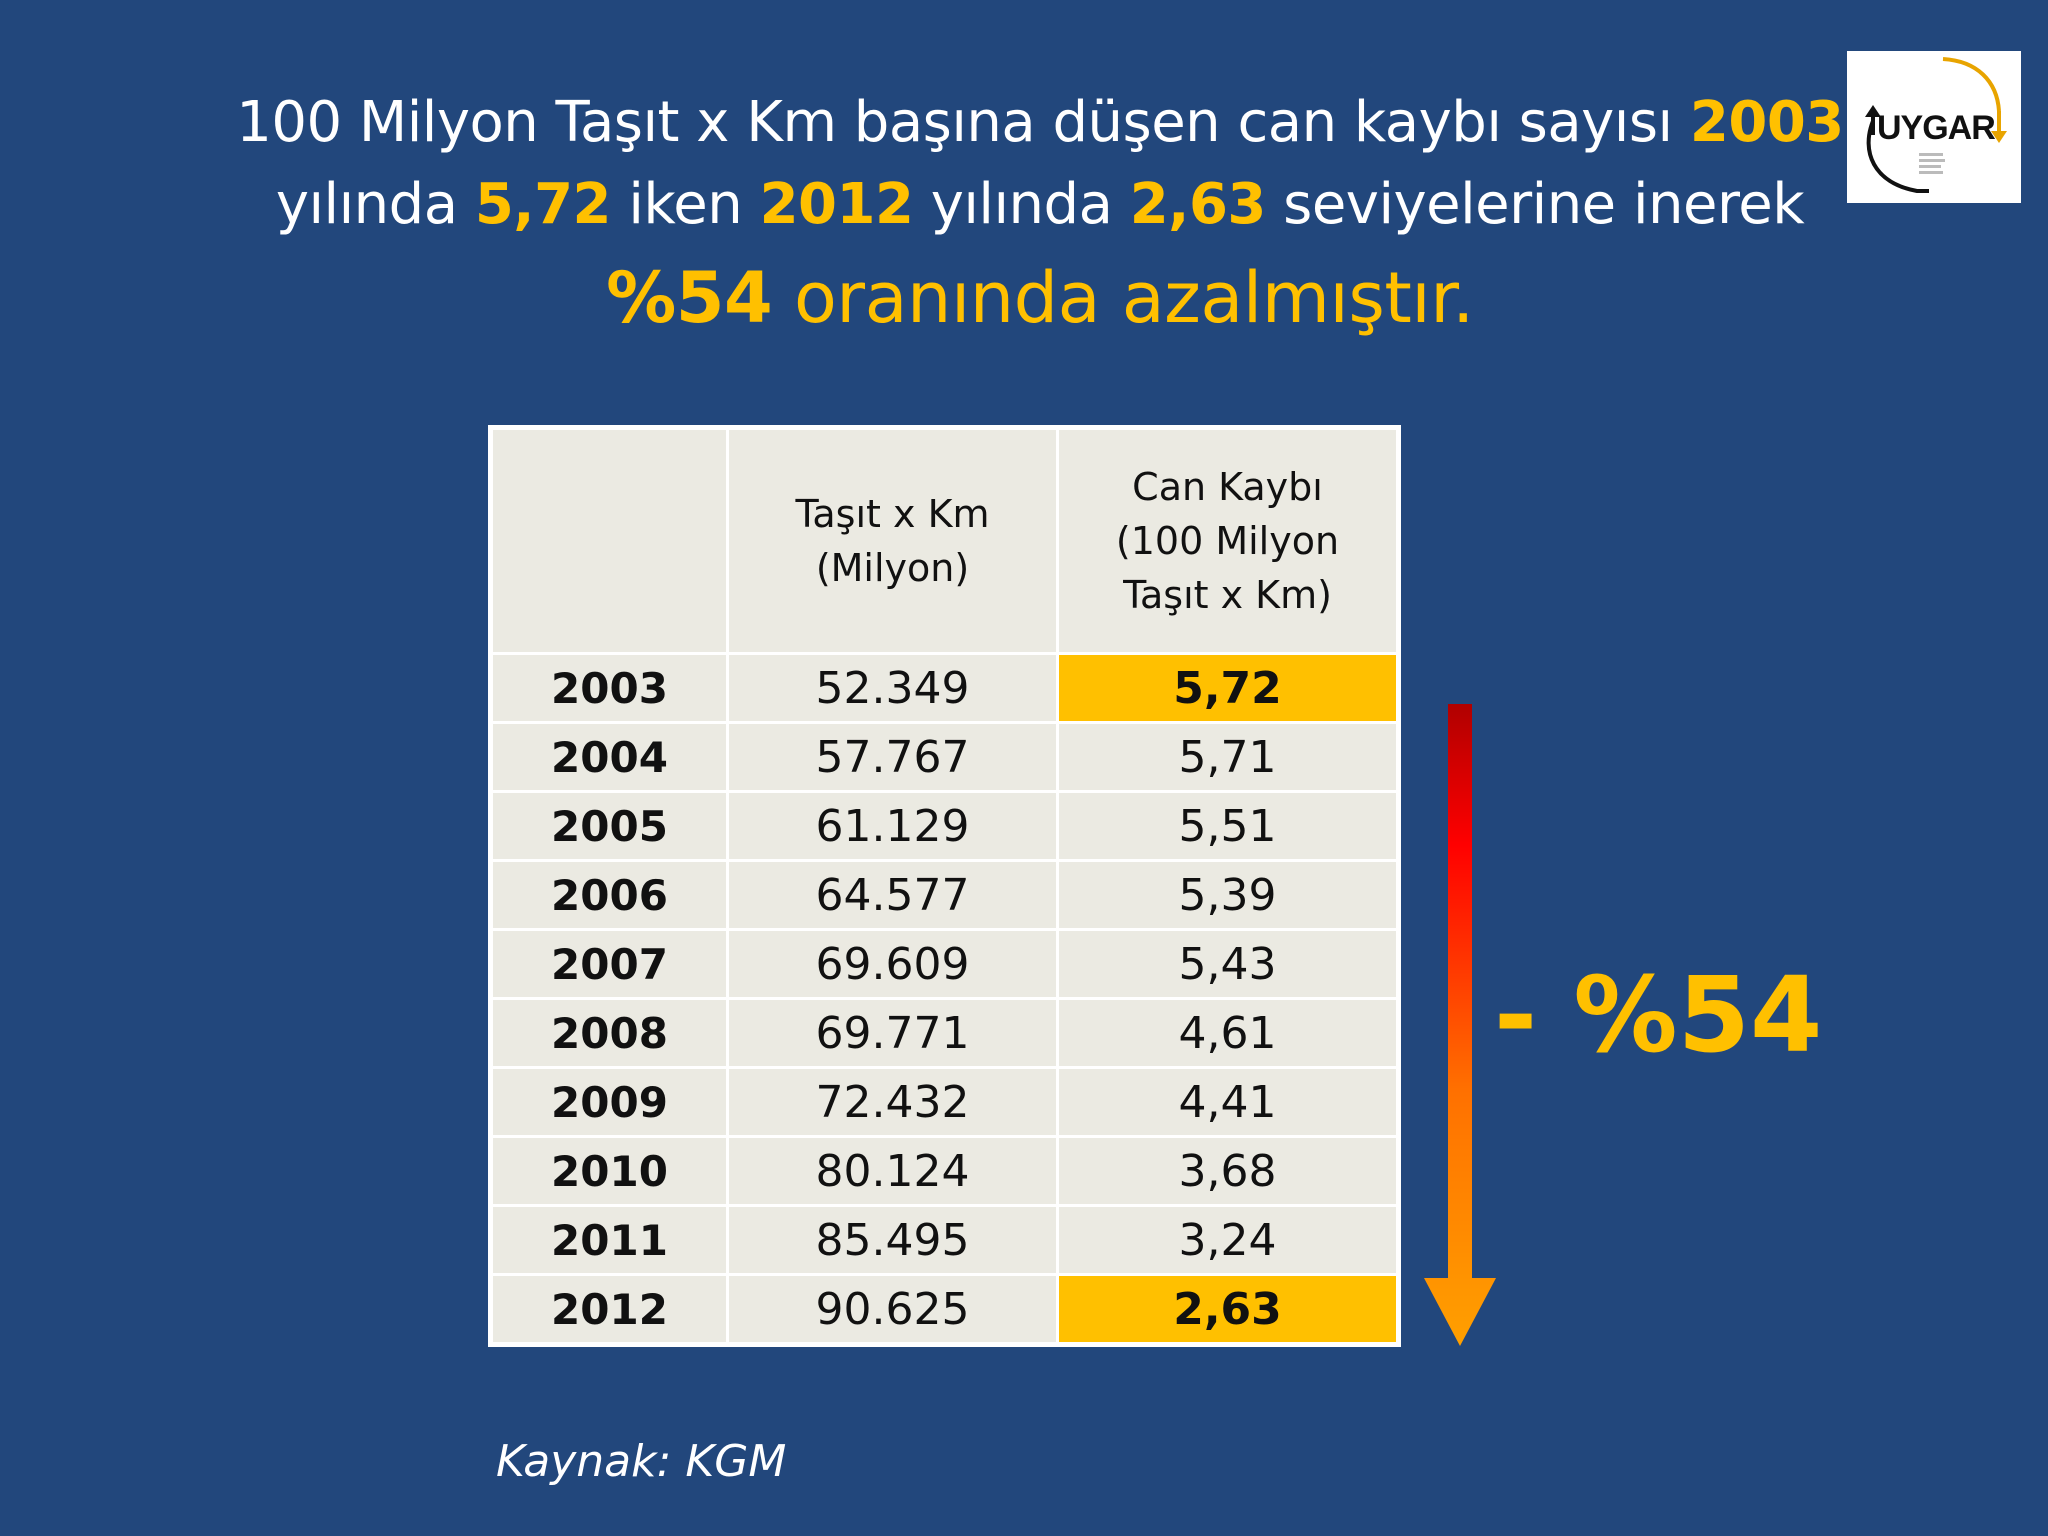 Image resolution: width=2048 pixels, height=1536 pixels. I want to click on table-row: 2011 85.495 3,24, so click(944, 1240).